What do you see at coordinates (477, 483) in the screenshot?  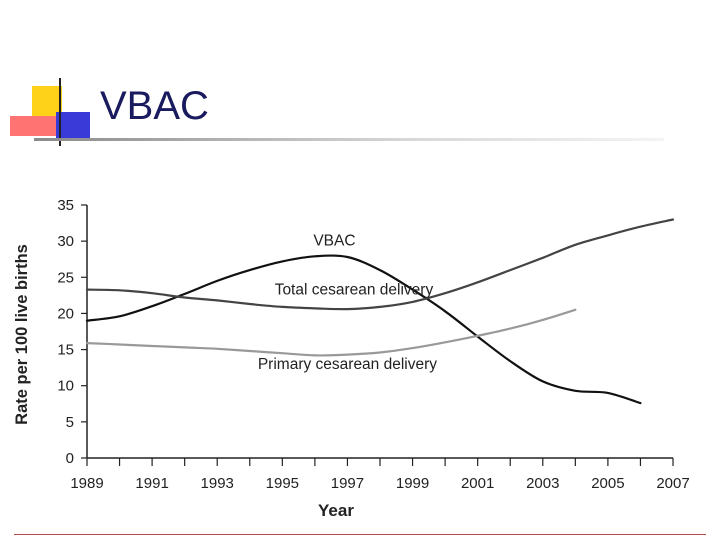 I see `x-tick-label: 2001` at bounding box center [477, 483].